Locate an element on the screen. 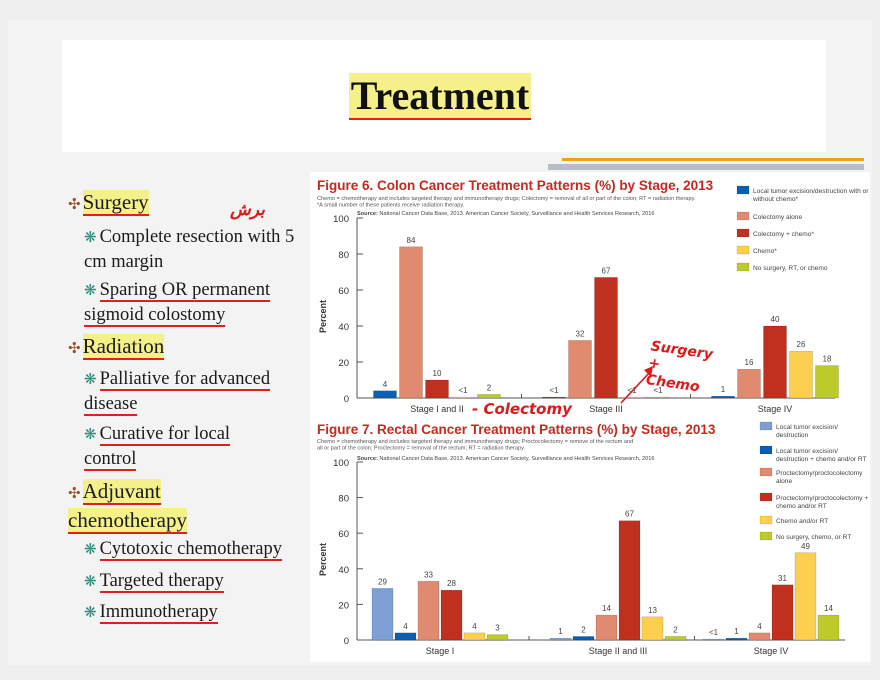 The image size is (880, 680). x-tick-label: Stage III is located at coordinates (606, 409).